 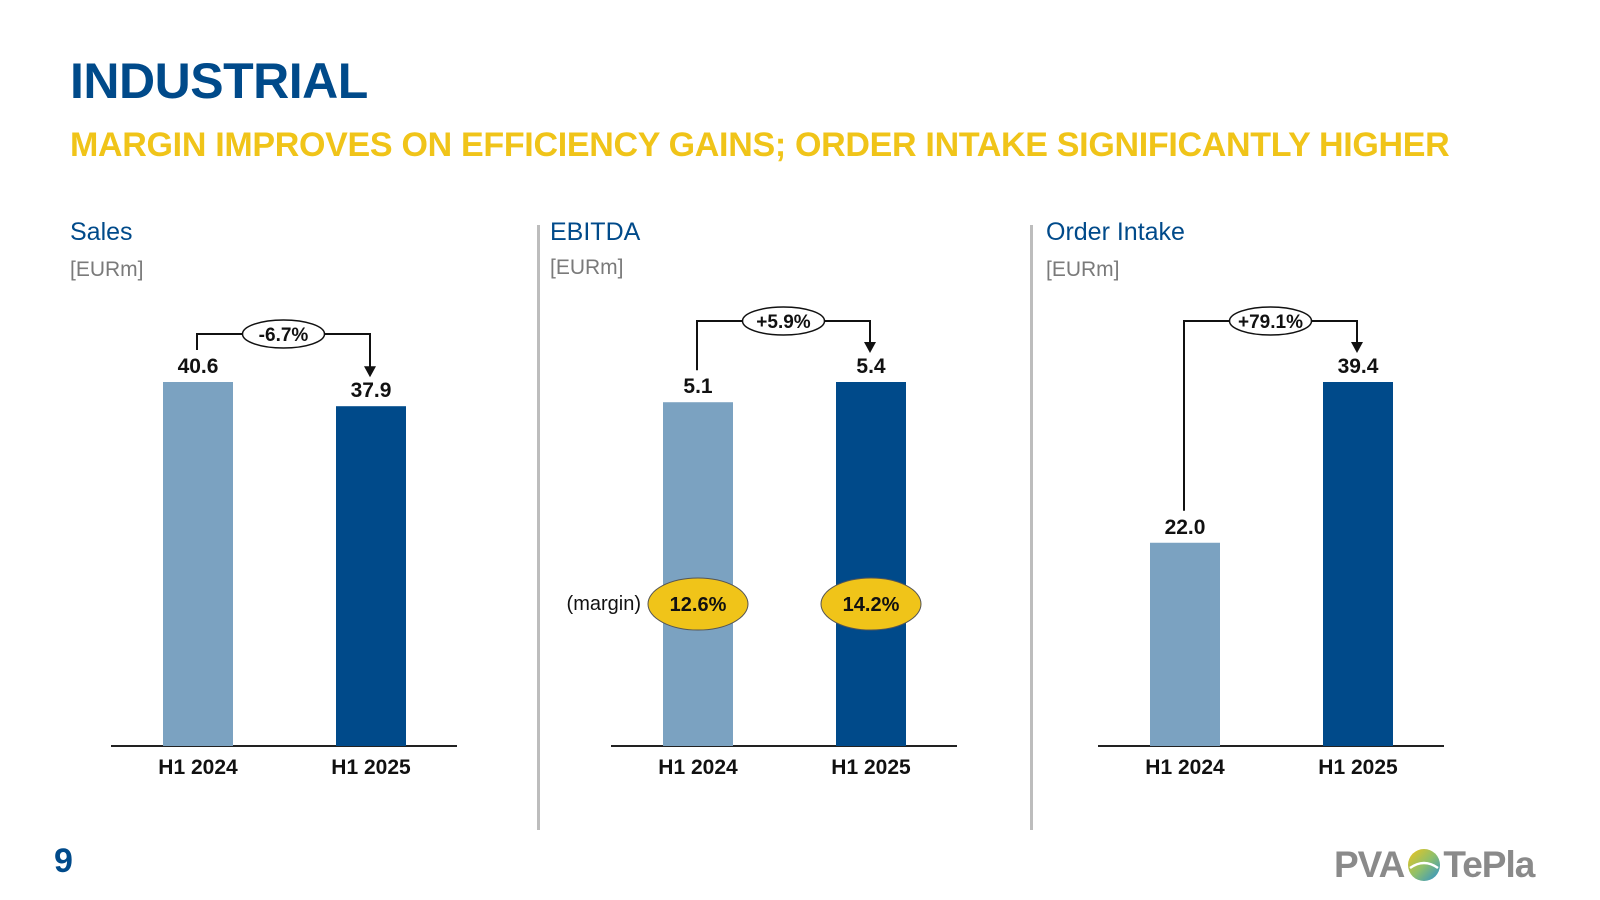 I want to click on ebitda-category-label: H1 2025, so click(x=871, y=767).